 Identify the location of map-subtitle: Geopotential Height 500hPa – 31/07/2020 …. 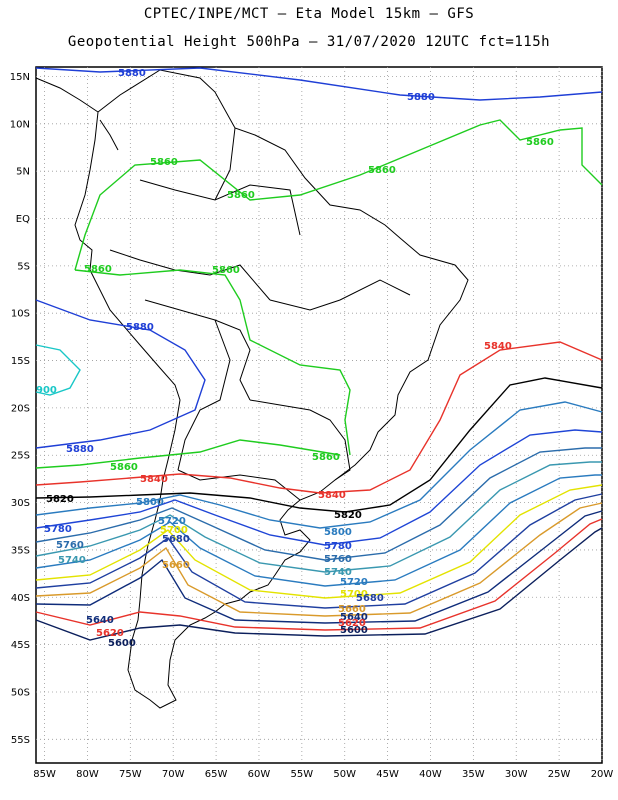
(309, 42).